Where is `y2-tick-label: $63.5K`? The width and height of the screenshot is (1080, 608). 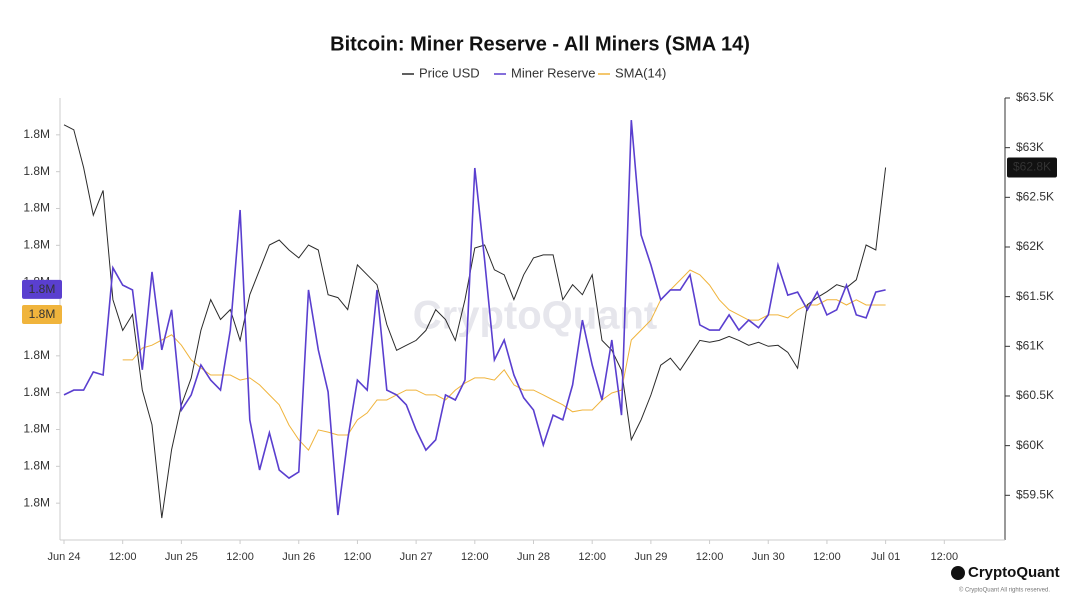 y2-tick-label: $63.5K is located at coordinates (1035, 97).